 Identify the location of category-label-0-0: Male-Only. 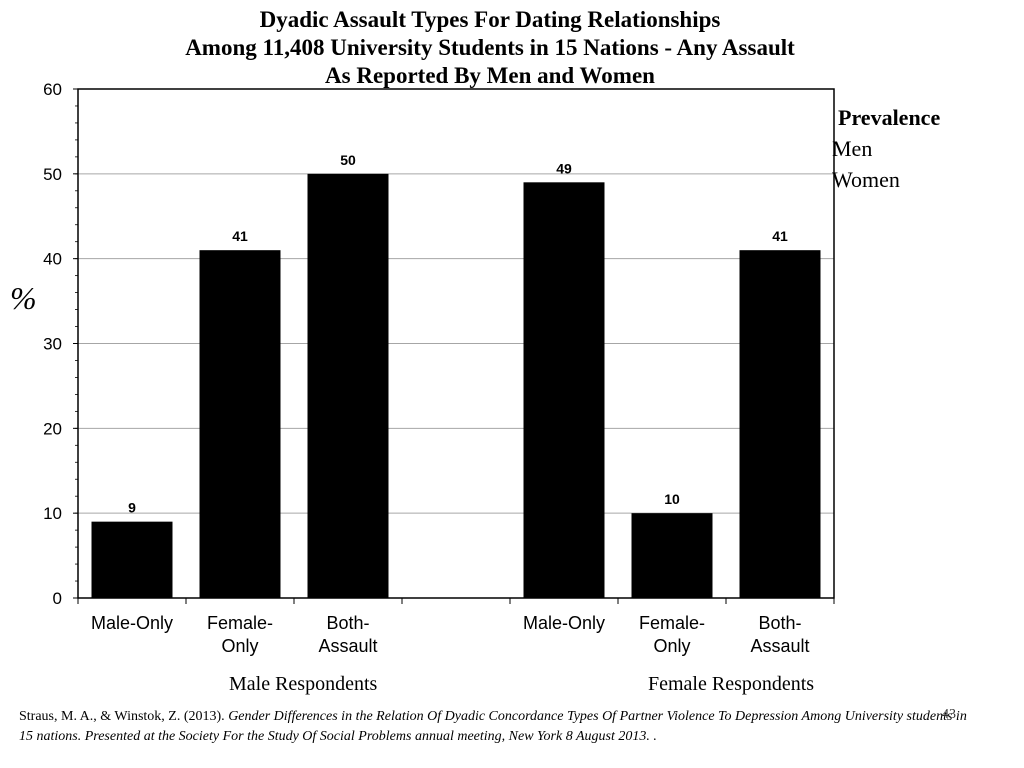
(132, 623).